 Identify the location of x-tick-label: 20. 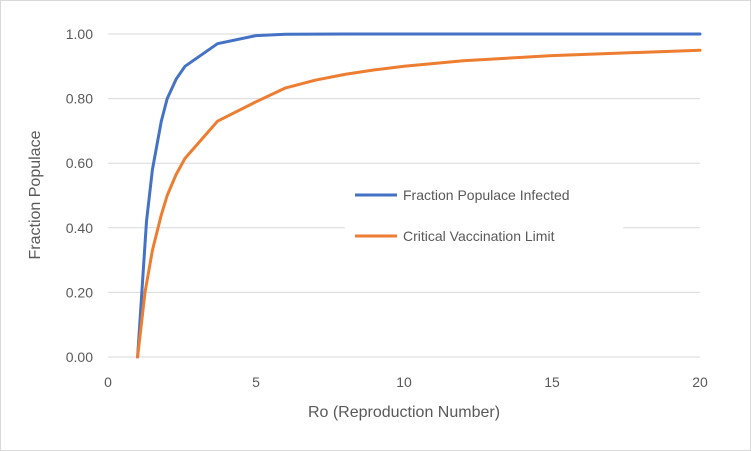
(700, 382).